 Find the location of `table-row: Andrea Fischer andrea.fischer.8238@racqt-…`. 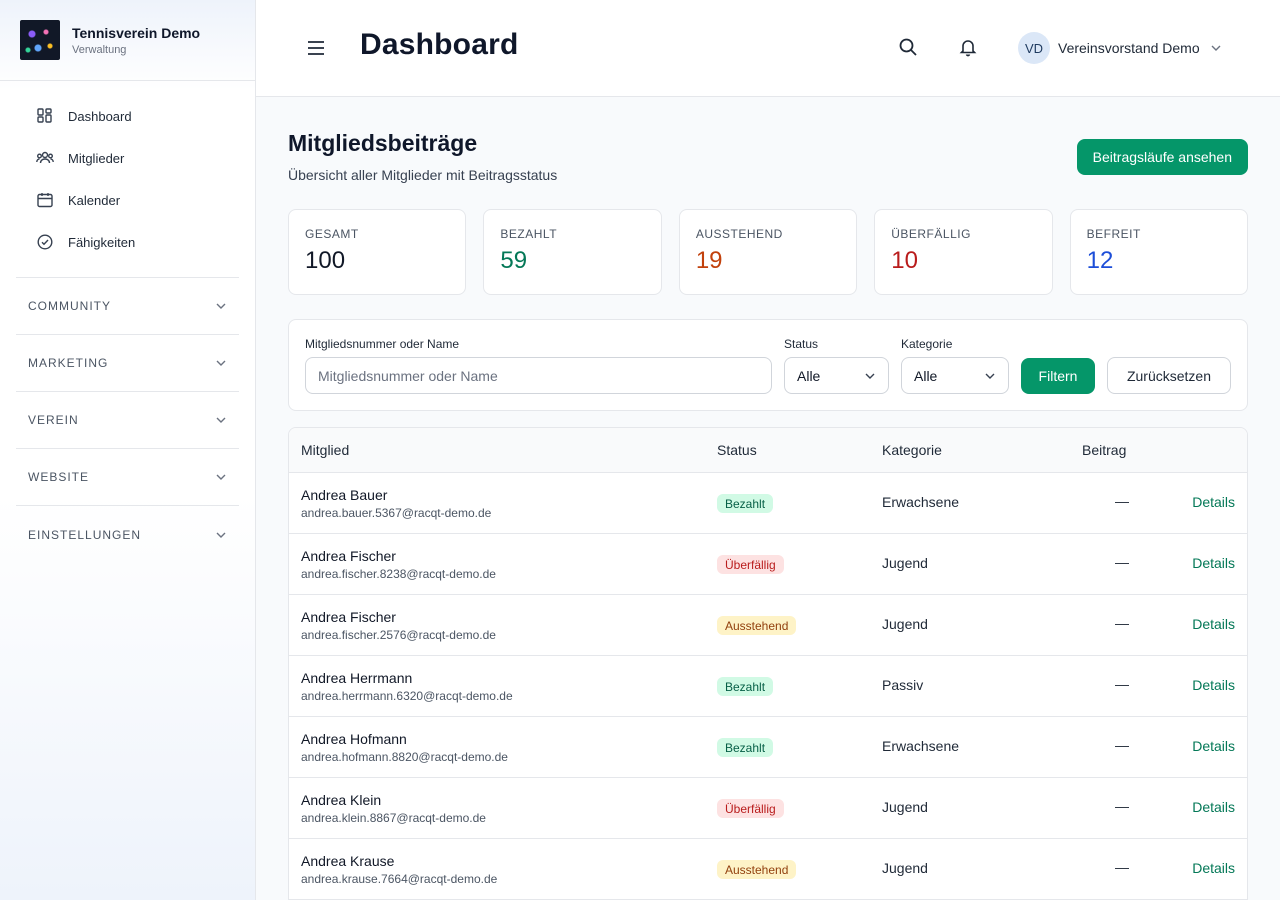

table-row: Andrea Fischer andrea.fischer.8238@racqt-… is located at coordinates (768, 564).